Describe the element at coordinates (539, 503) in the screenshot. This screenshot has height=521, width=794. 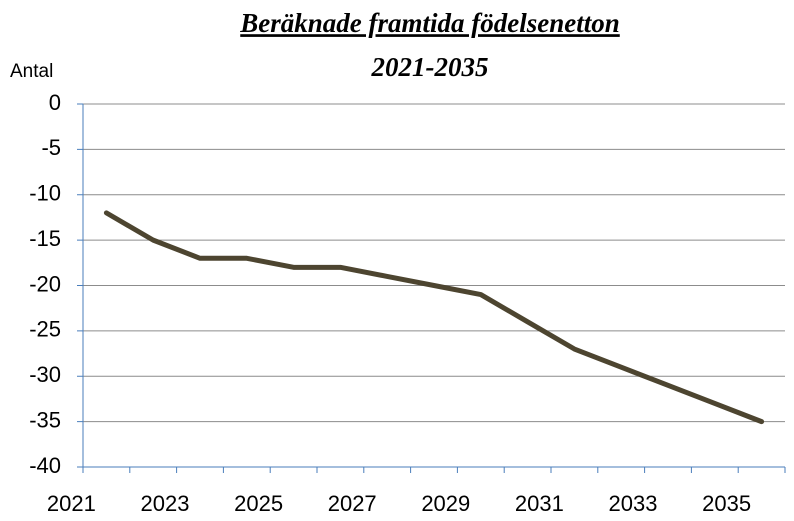
I see `x-tick-label: 2031` at that location.